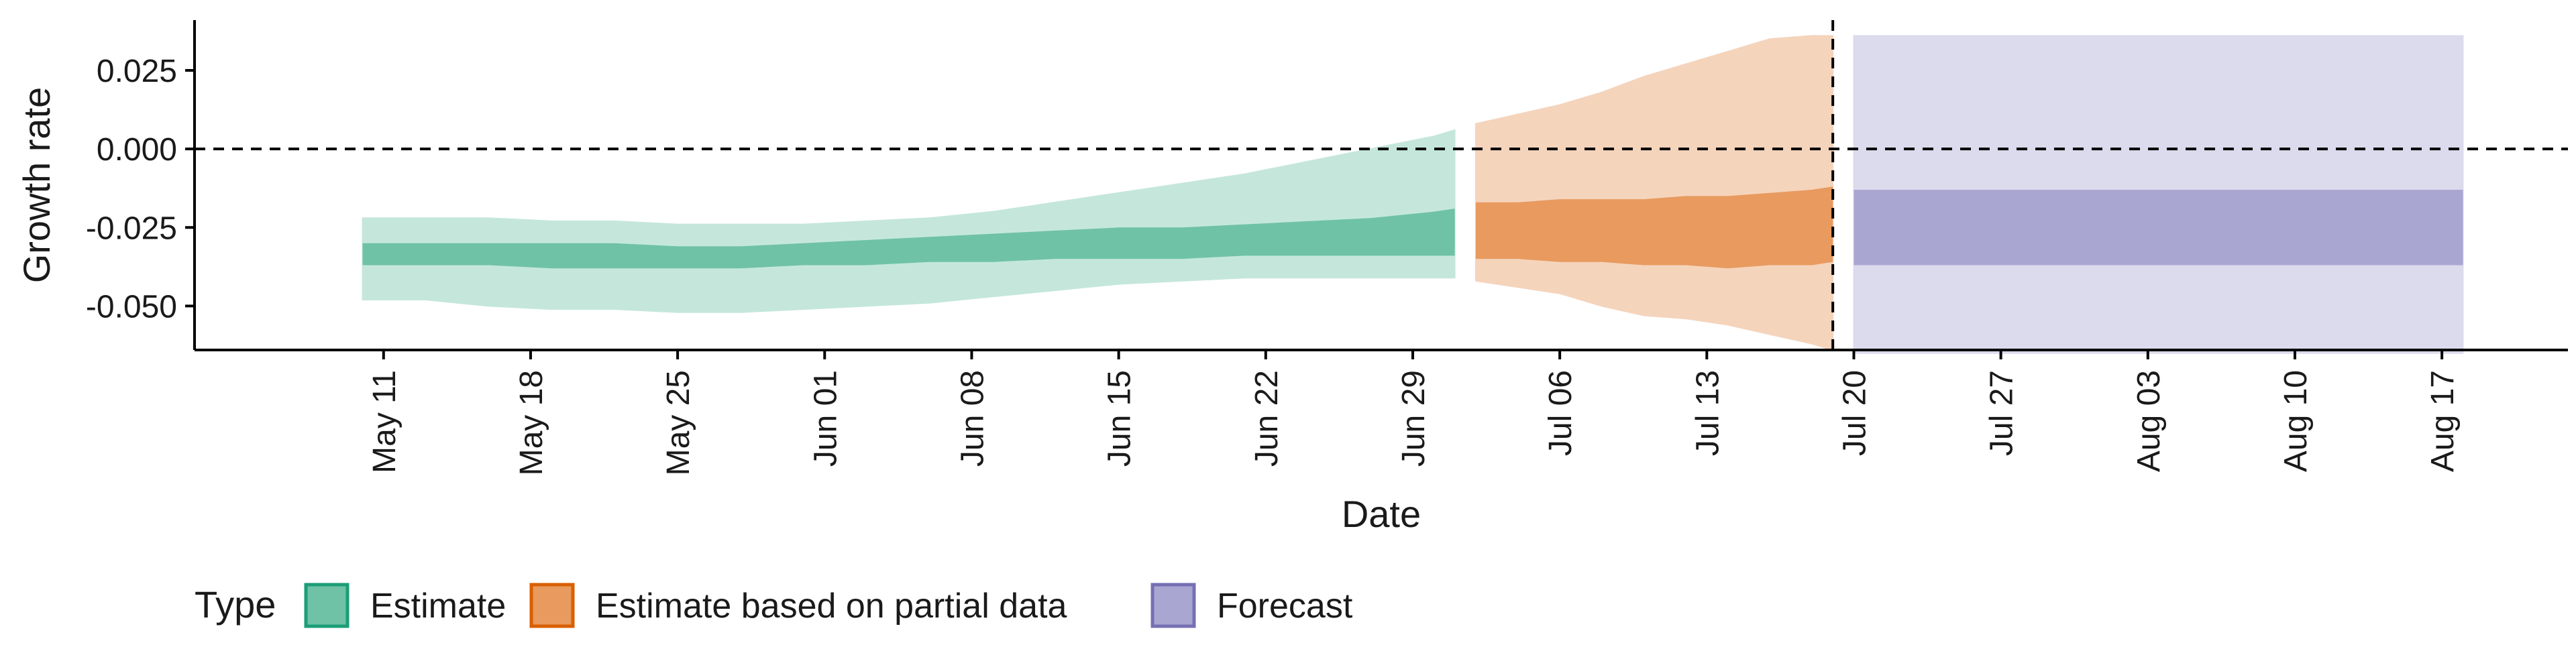 This screenshot has width=2576, height=647. I want to click on x-tick-label: Jul 13, so click(1707, 413).